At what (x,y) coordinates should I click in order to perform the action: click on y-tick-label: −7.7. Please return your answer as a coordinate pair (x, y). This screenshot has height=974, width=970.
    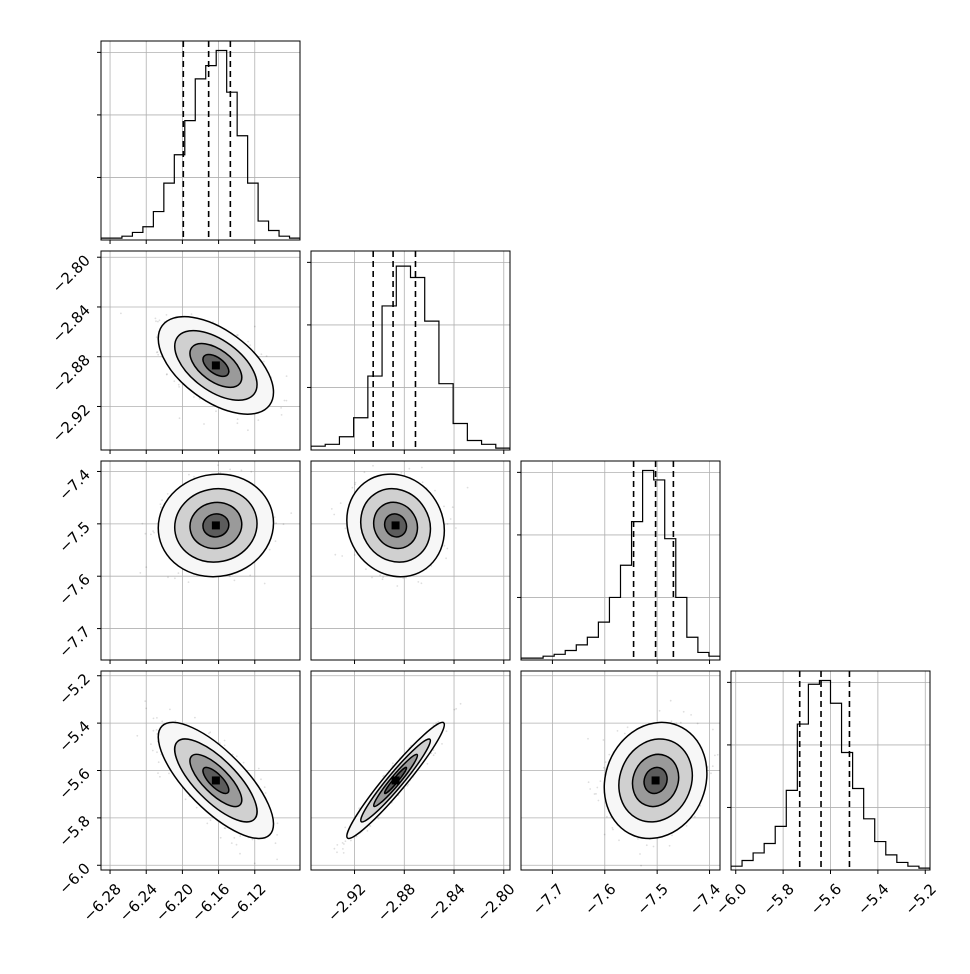
    Looking at the image, I should click on (74, 642).